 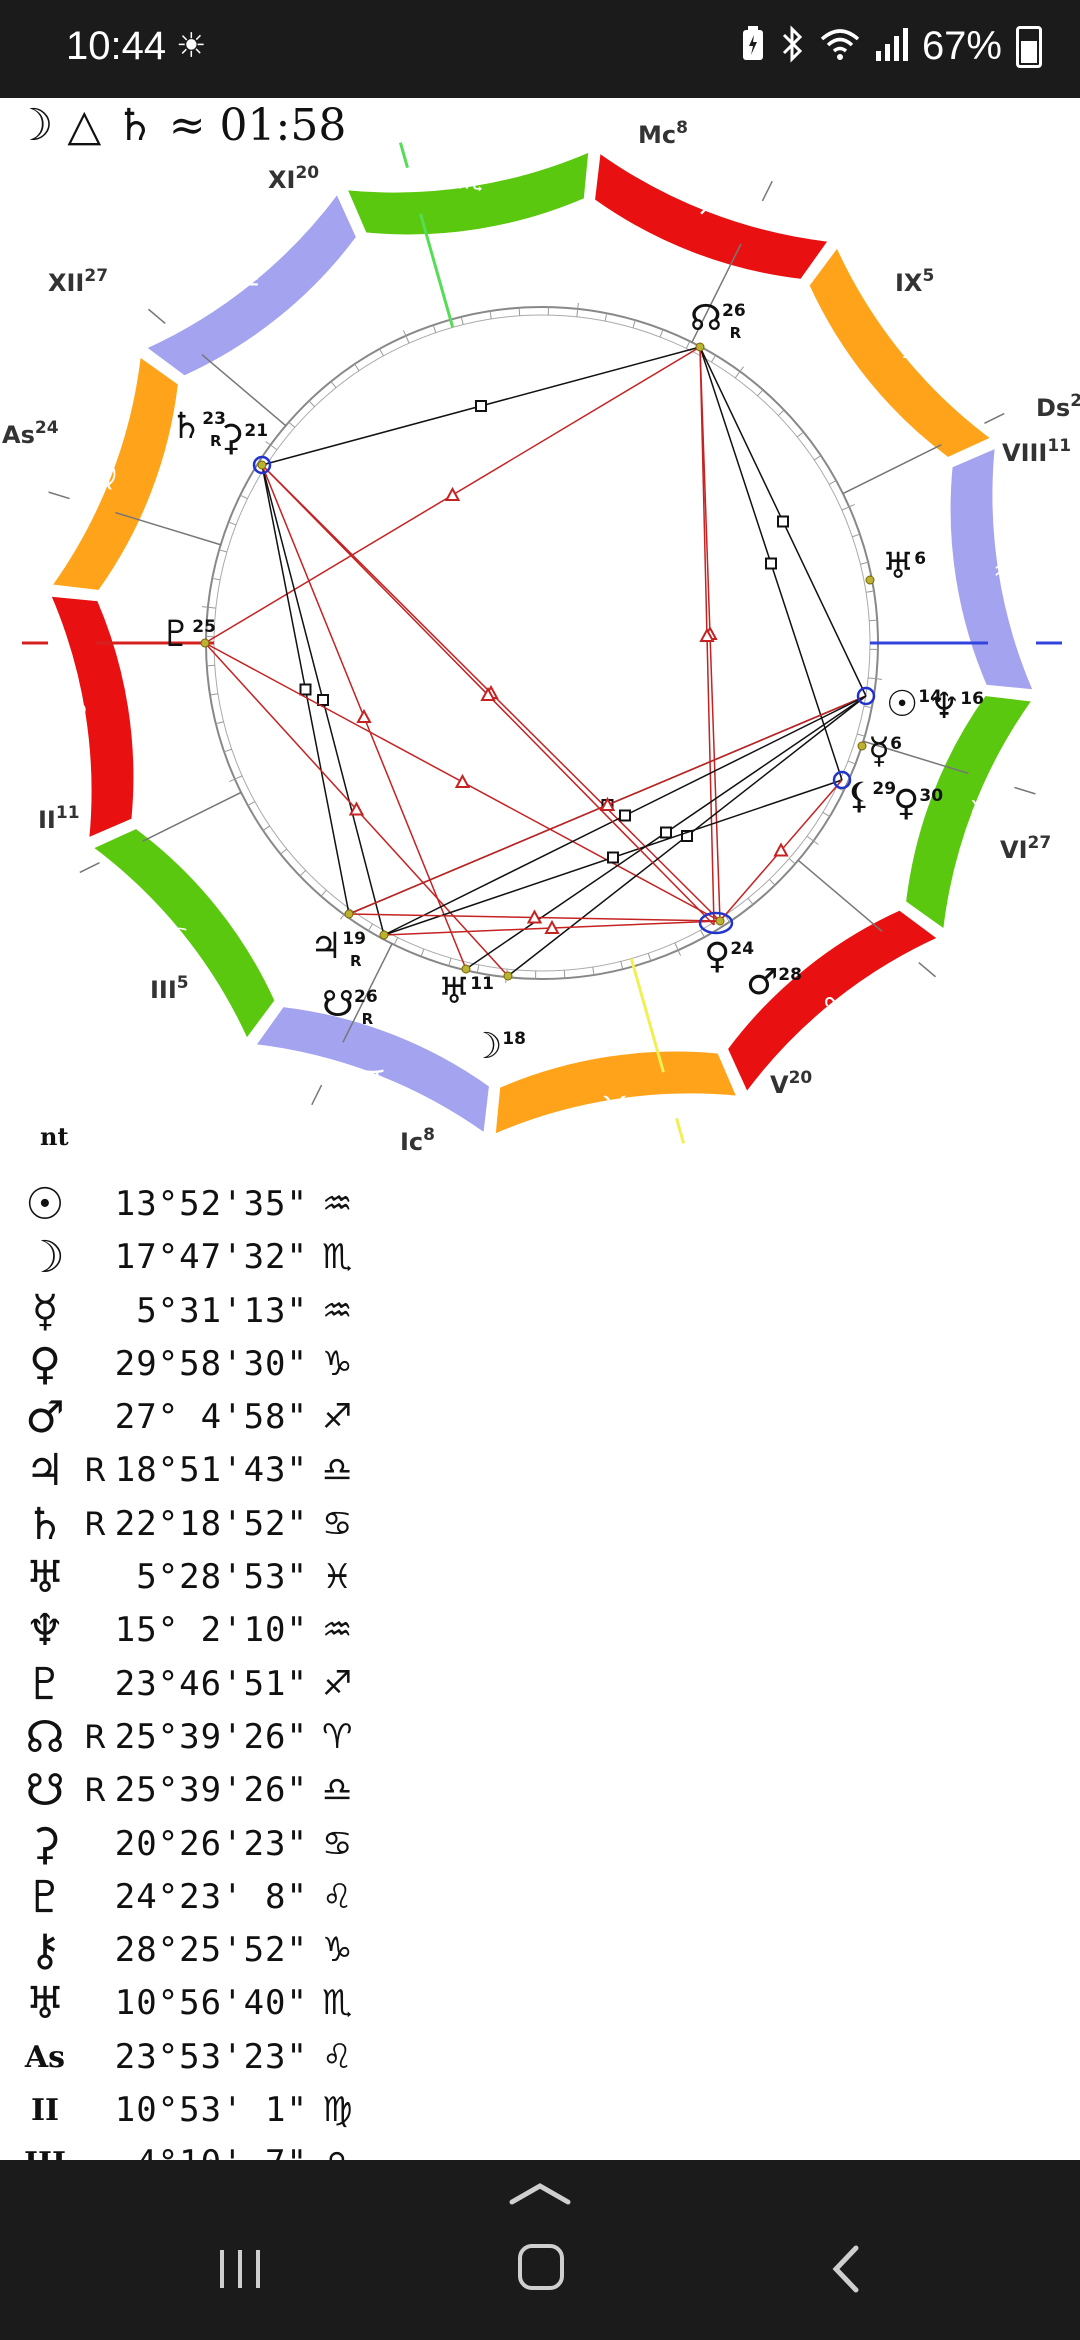 What do you see at coordinates (1006, 570) in the screenshot?
I see `sign-glyph: ♒` at bounding box center [1006, 570].